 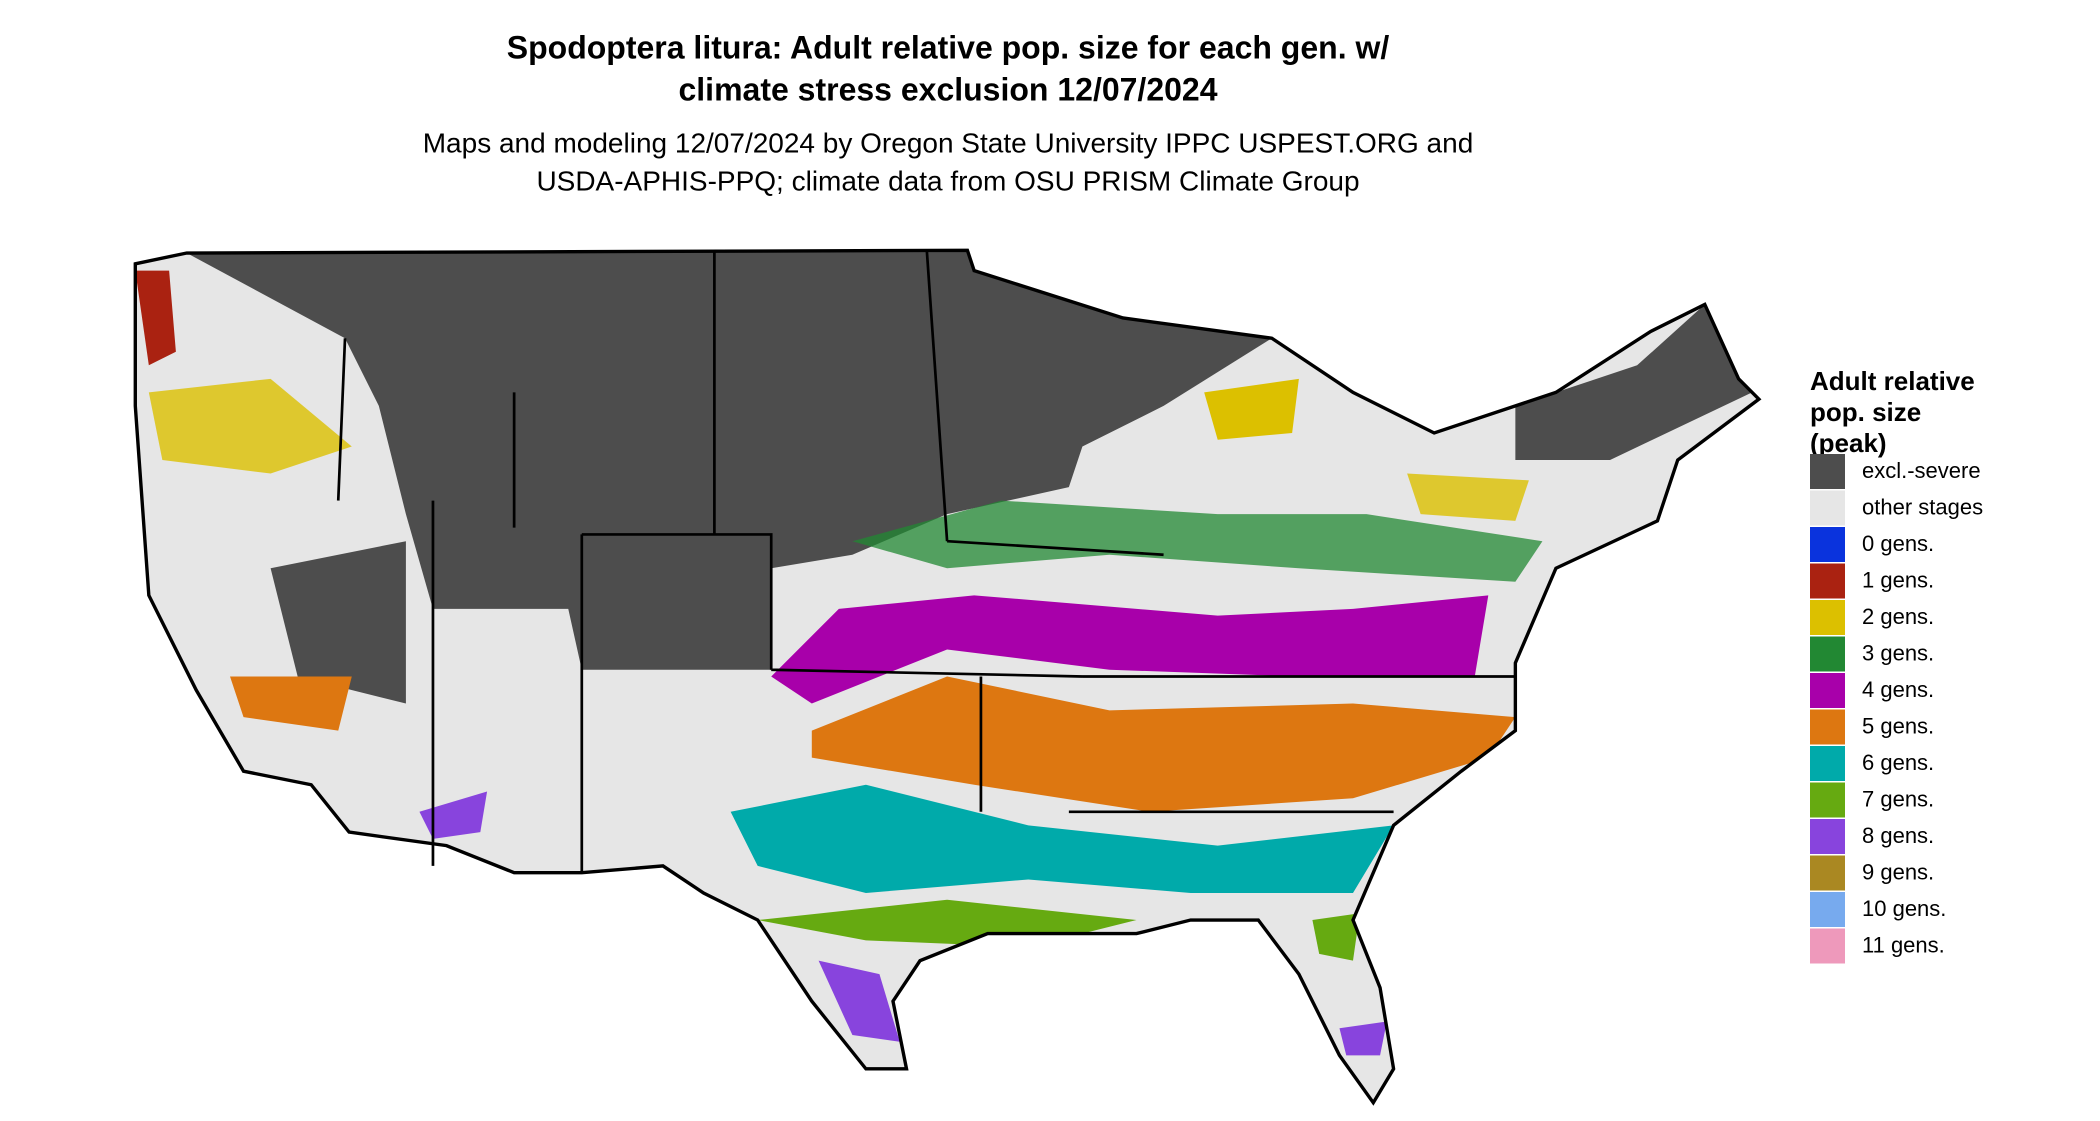 What do you see at coordinates (1848, 443) in the screenshot?
I see `legend-title: (peak)` at bounding box center [1848, 443].